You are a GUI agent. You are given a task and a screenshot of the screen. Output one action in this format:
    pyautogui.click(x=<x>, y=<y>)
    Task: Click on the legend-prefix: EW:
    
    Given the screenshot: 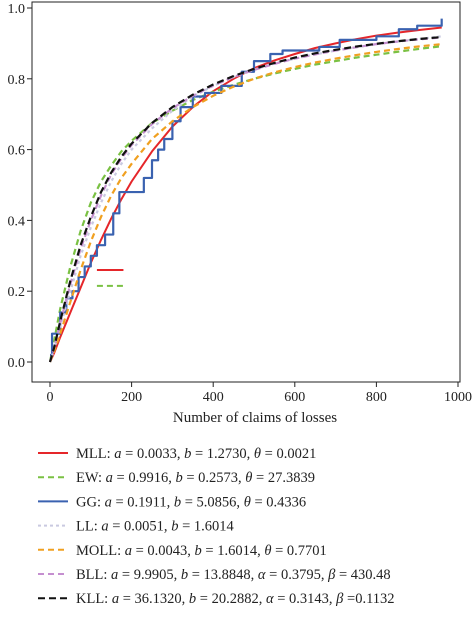 What is the action you would take?
    pyautogui.click(x=91, y=478)
    